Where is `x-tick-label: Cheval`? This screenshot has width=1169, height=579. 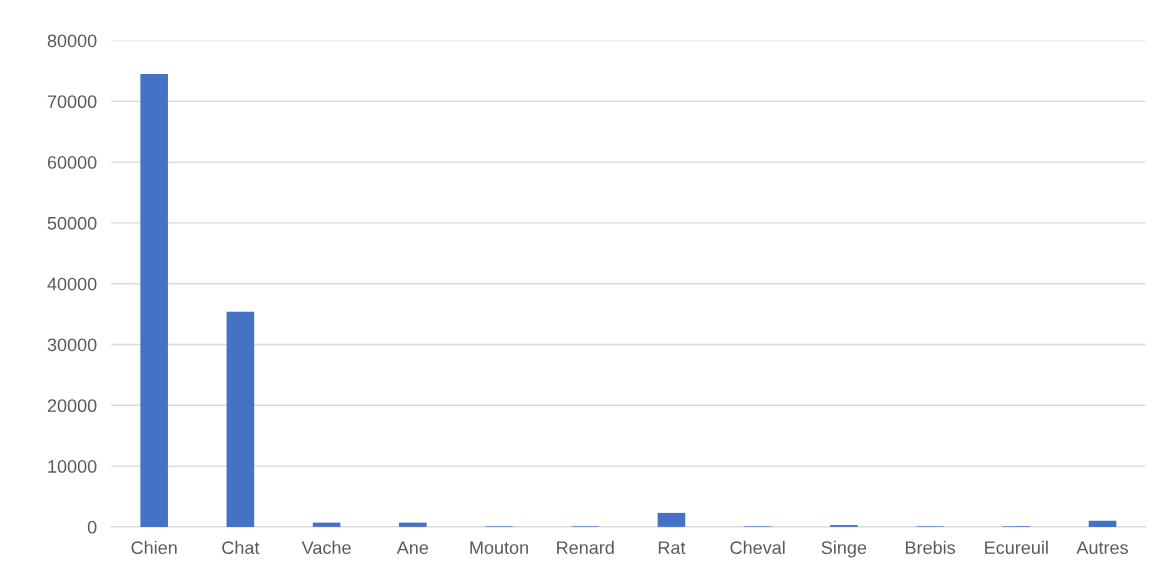
x-tick-label: Cheval is located at coordinates (757, 547).